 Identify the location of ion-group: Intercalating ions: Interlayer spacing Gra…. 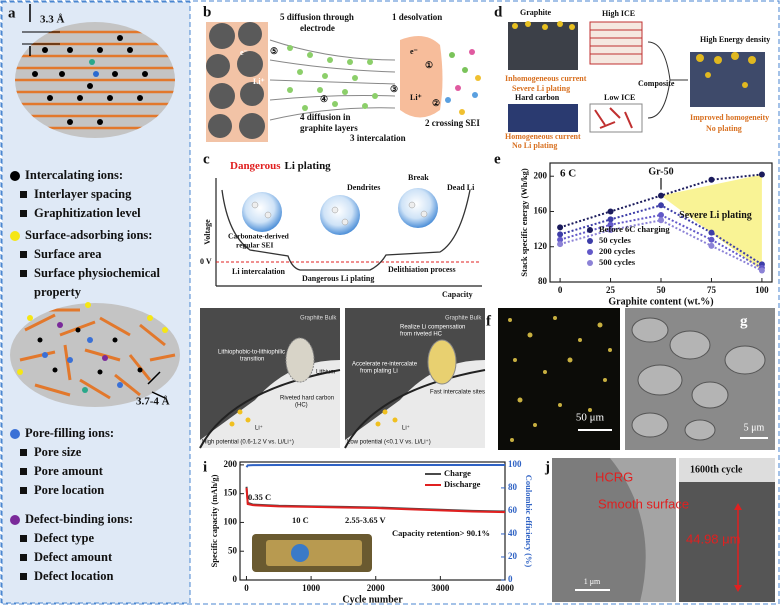
(99, 194).